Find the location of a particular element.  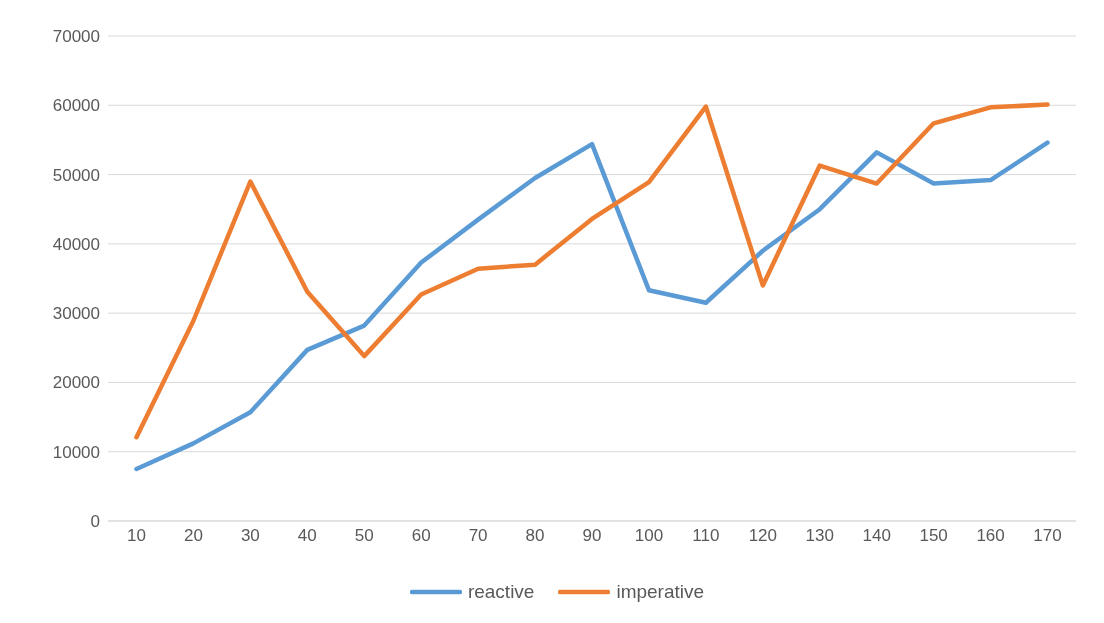

x-tick-label: 140 is located at coordinates (876, 536).